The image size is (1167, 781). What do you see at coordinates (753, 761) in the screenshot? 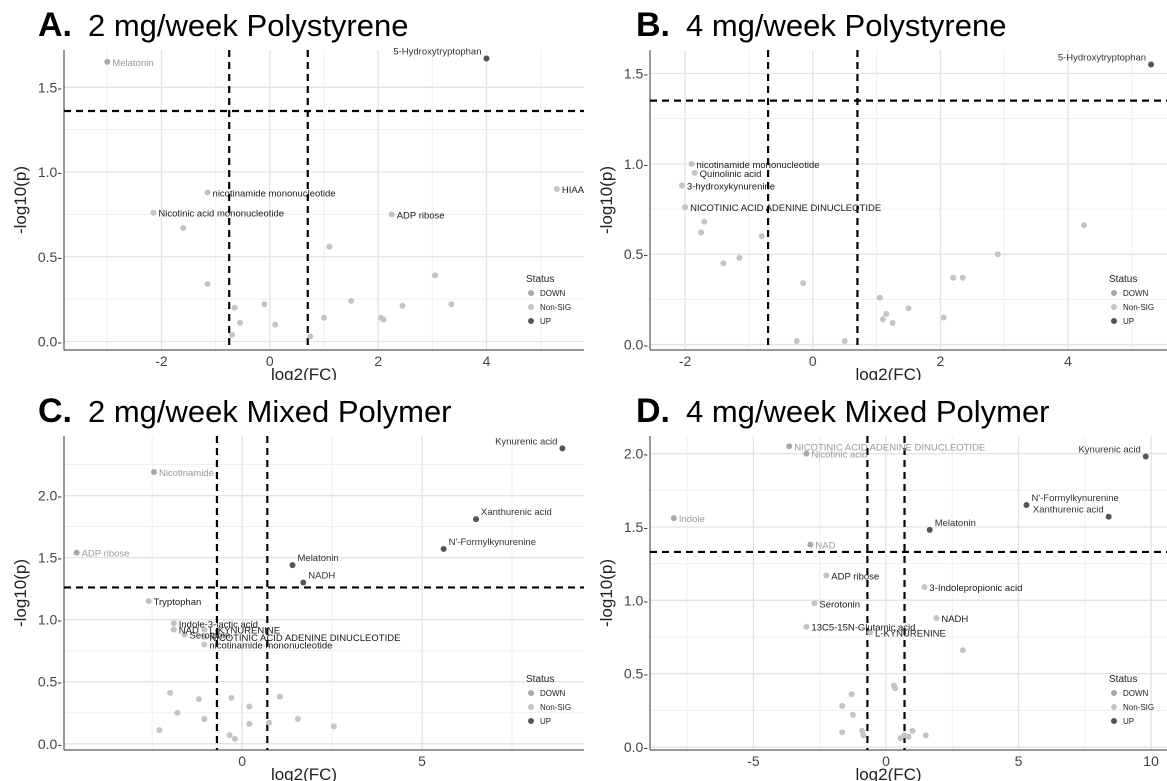
I see `x-tick-label: -5` at bounding box center [753, 761].